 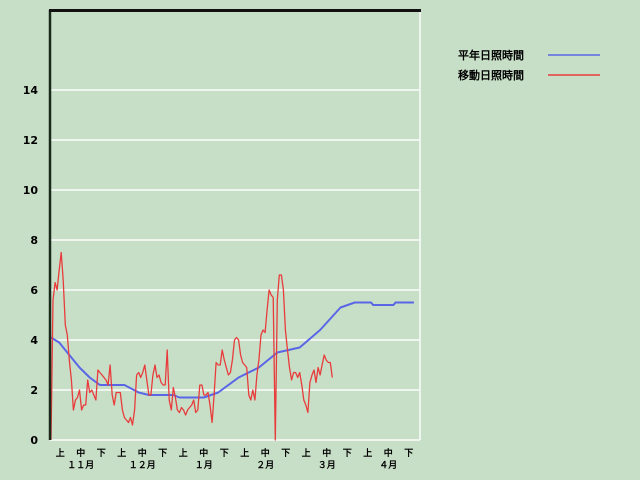 I want to click on legend-label-moving: 移動日照時間, so click(x=491, y=75).